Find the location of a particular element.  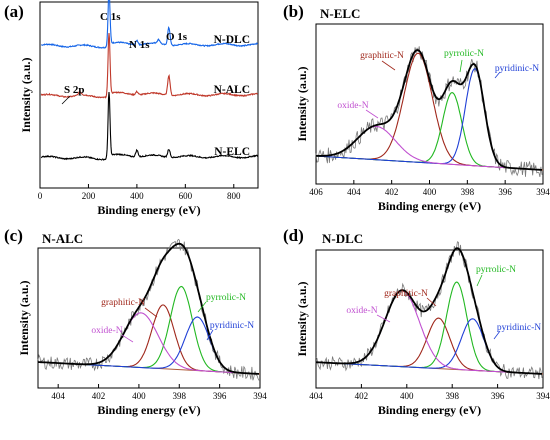

panel-label-a: (a) is located at coordinates (14, 11).